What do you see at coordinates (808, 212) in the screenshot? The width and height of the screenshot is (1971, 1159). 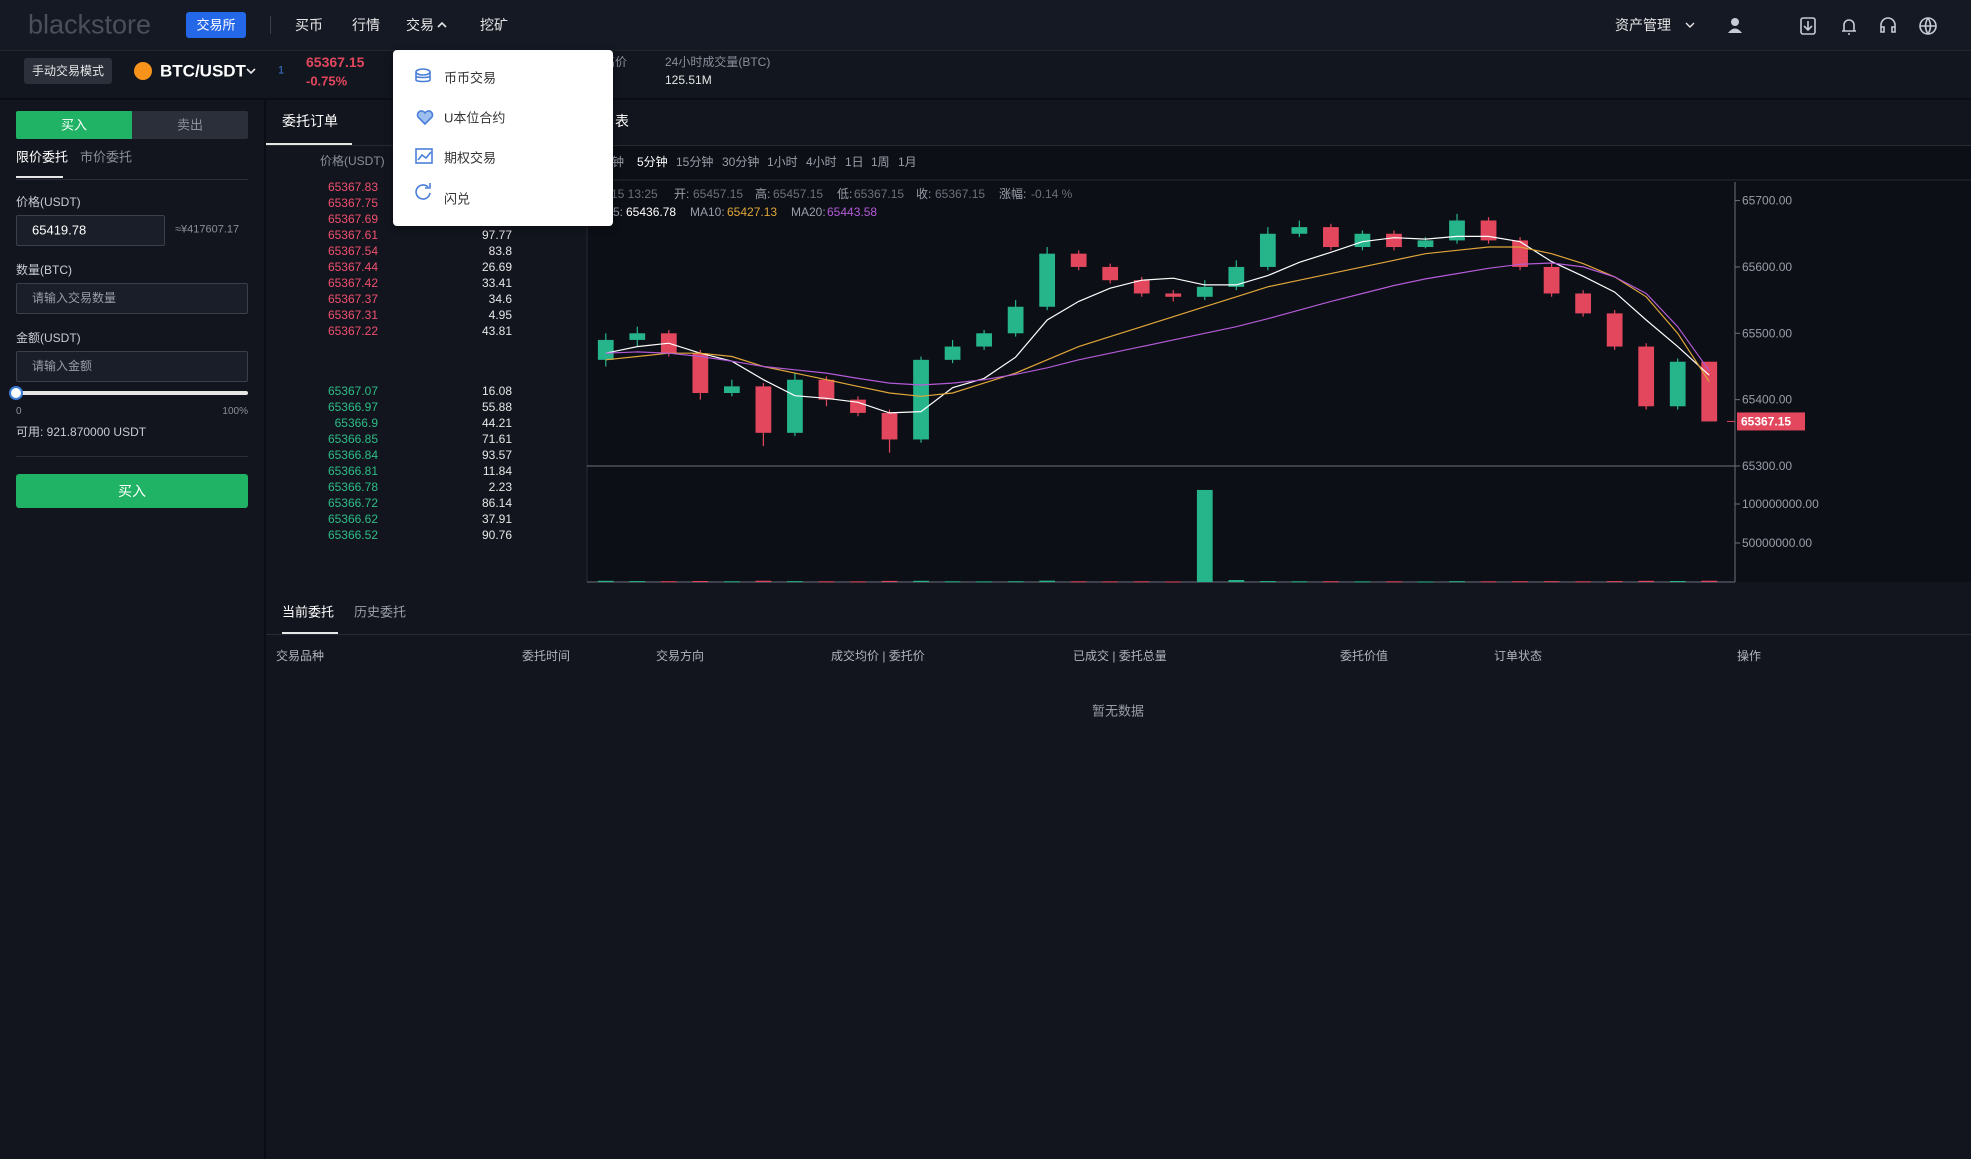 I see `legend-label: MA20:` at bounding box center [808, 212].